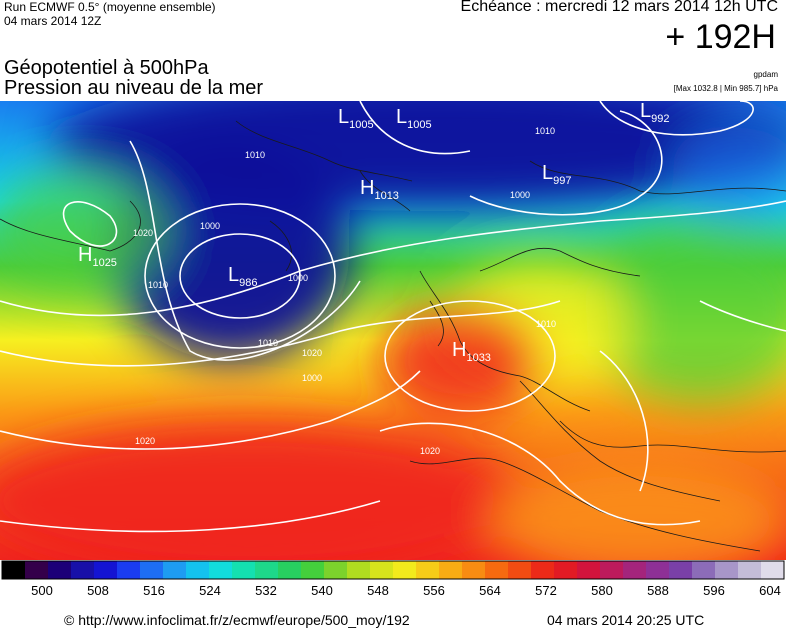  Describe the element at coordinates (725, 88) in the screenshot. I see `max-min-pressure: [Max 1032.8 | Min 985.7] hPa` at that location.